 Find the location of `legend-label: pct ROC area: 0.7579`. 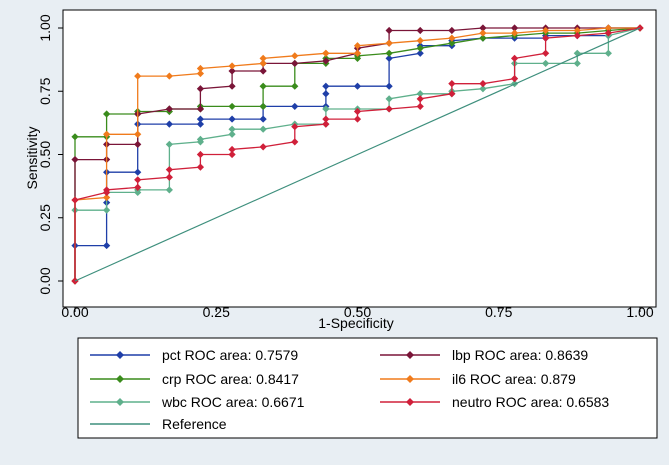

legend-label: pct ROC area: 0.7579 is located at coordinates (230, 355).